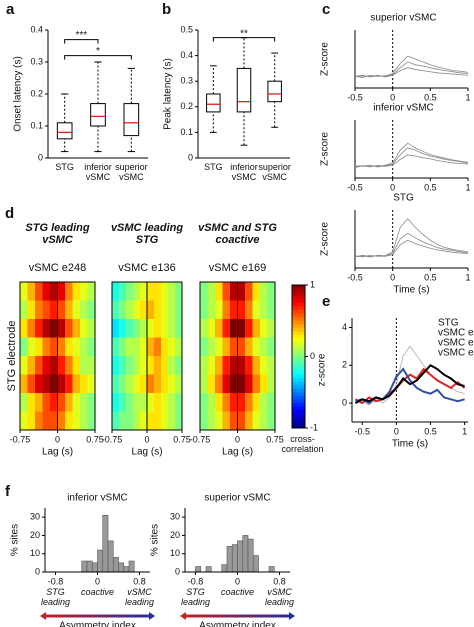 The width and height of the screenshot is (474, 627). I want to click on y-axis-label: % sites, so click(155, 540).